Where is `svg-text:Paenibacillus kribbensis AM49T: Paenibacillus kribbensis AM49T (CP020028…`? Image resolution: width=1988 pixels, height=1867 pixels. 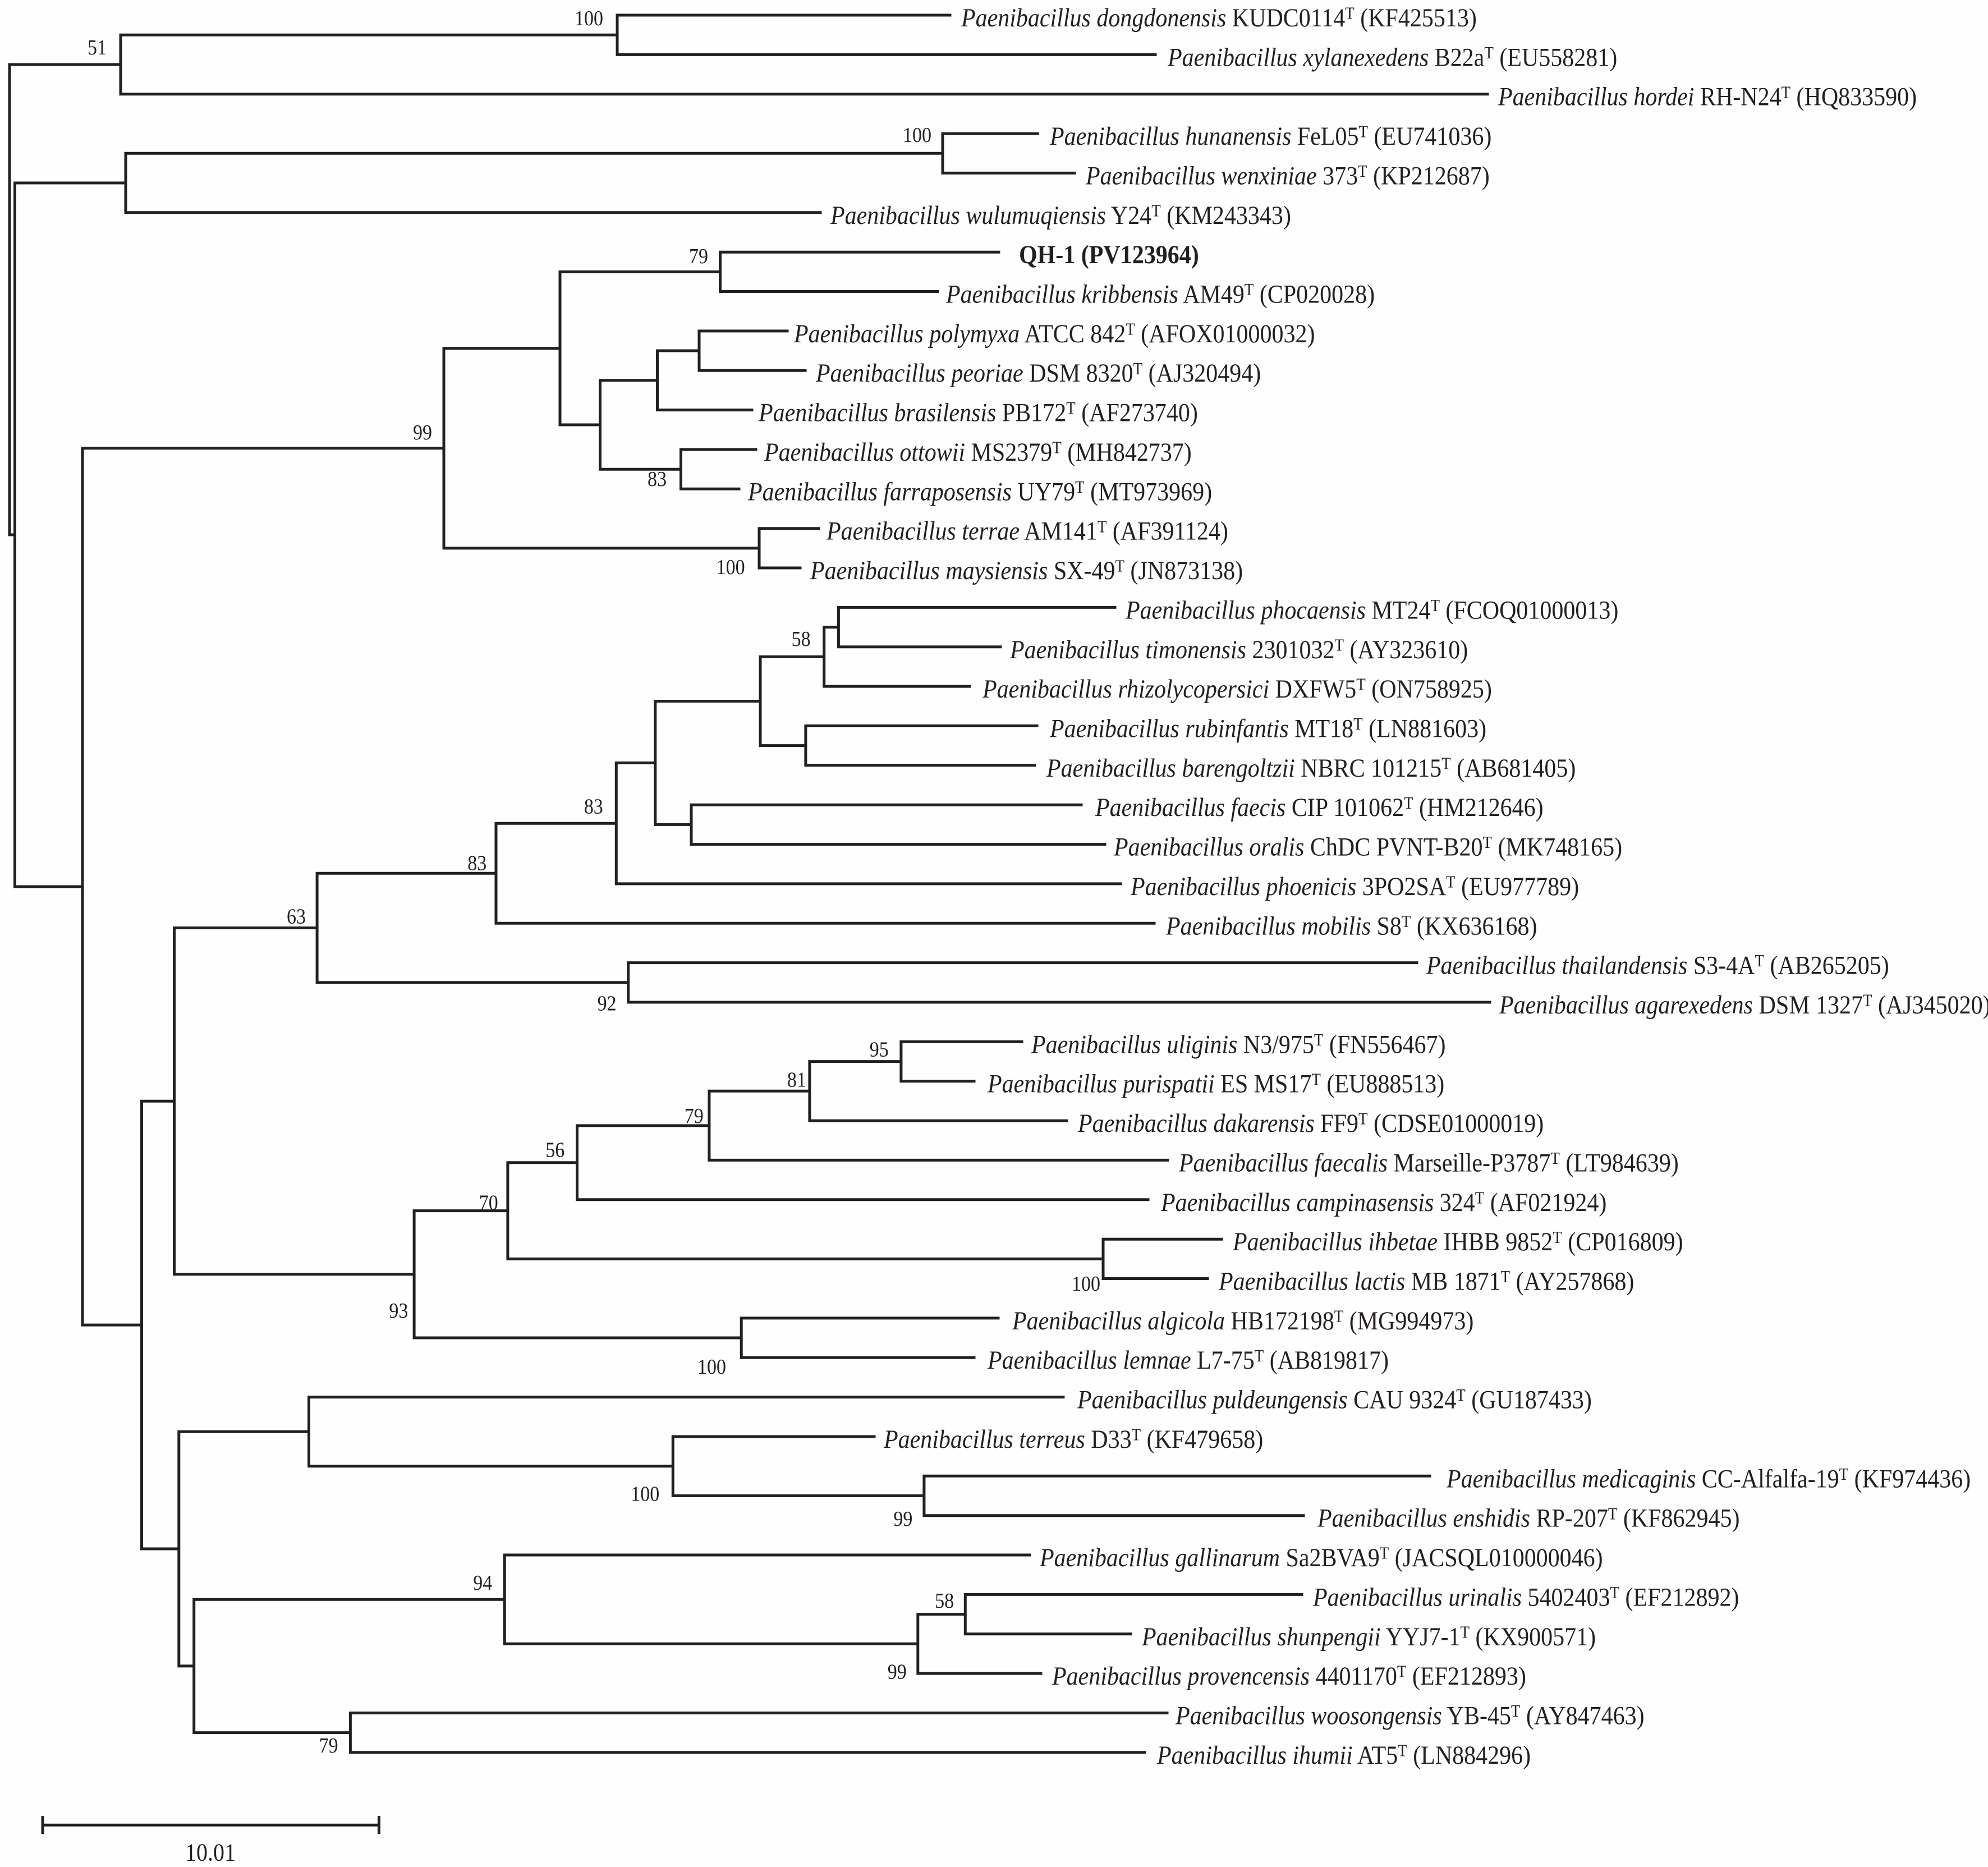 svg-text:Paenibacillus kribbensis AM49T: Paenibacillus kribbensis AM49T (CP020028… is located at coordinates (1160, 294).